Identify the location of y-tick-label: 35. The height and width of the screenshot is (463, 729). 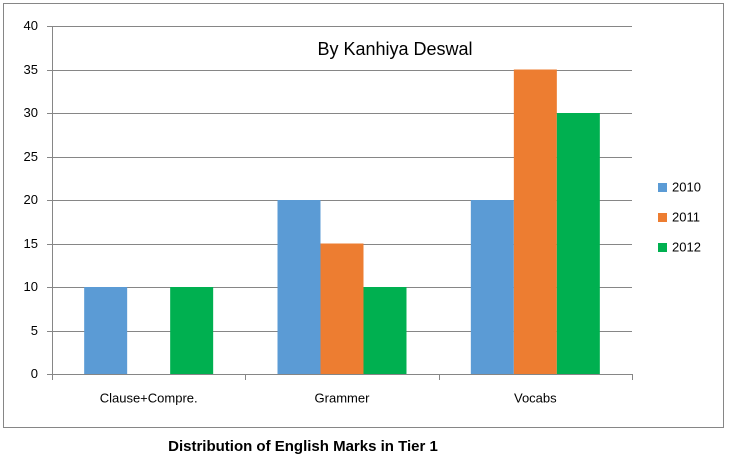
(31, 69).